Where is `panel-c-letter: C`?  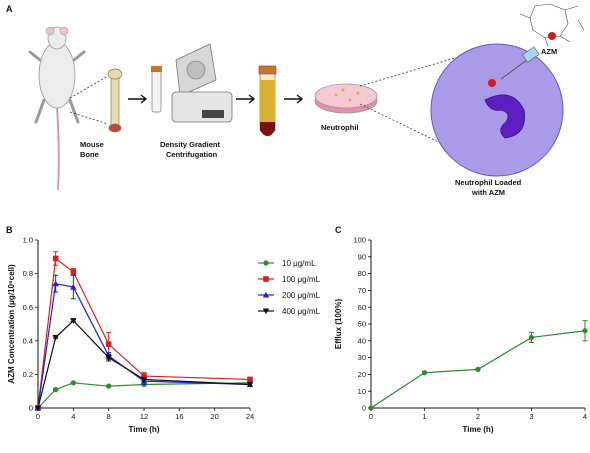
panel-c-letter: C is located at coordinates (338, 230).